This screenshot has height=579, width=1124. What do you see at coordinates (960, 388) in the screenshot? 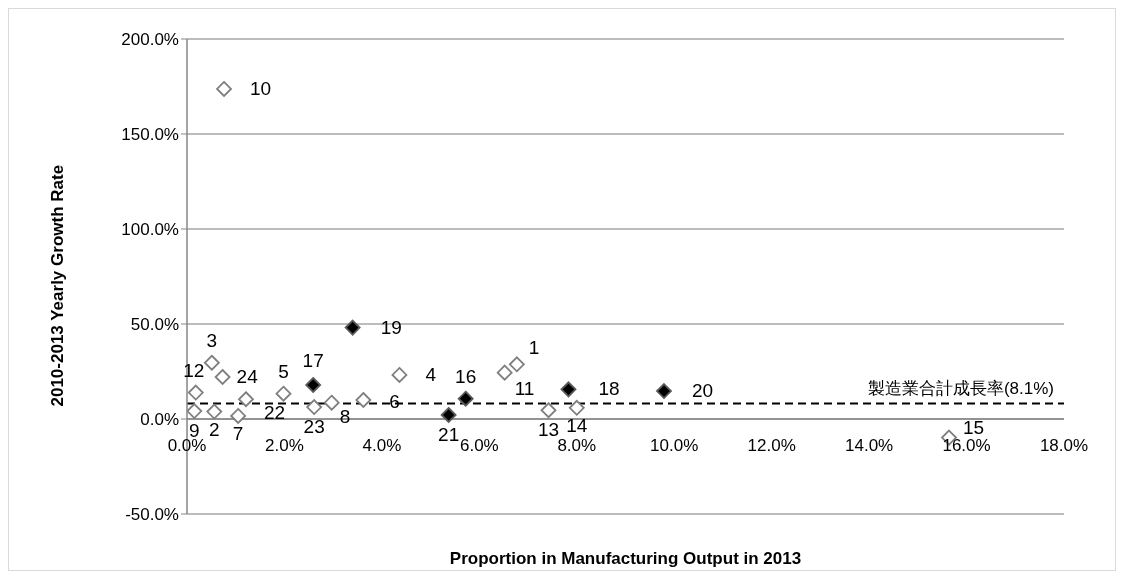
I see `ref-line-label: 製造業合計成長率(8.1%)` at bounding box center [960, 388].